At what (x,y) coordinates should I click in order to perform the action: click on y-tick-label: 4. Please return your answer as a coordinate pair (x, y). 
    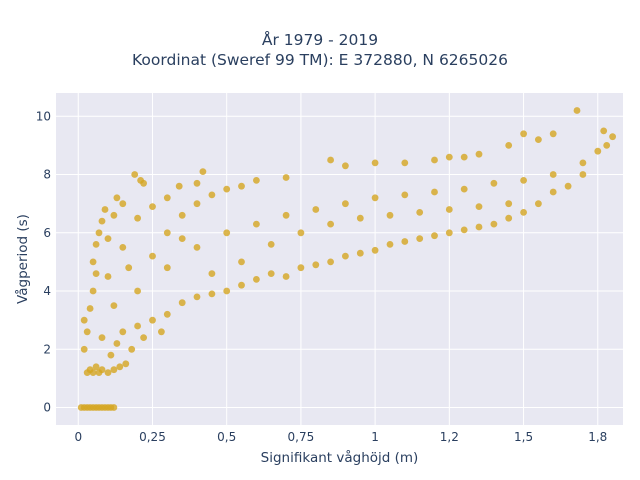
    Looking at the image, I should click on (47, 291).